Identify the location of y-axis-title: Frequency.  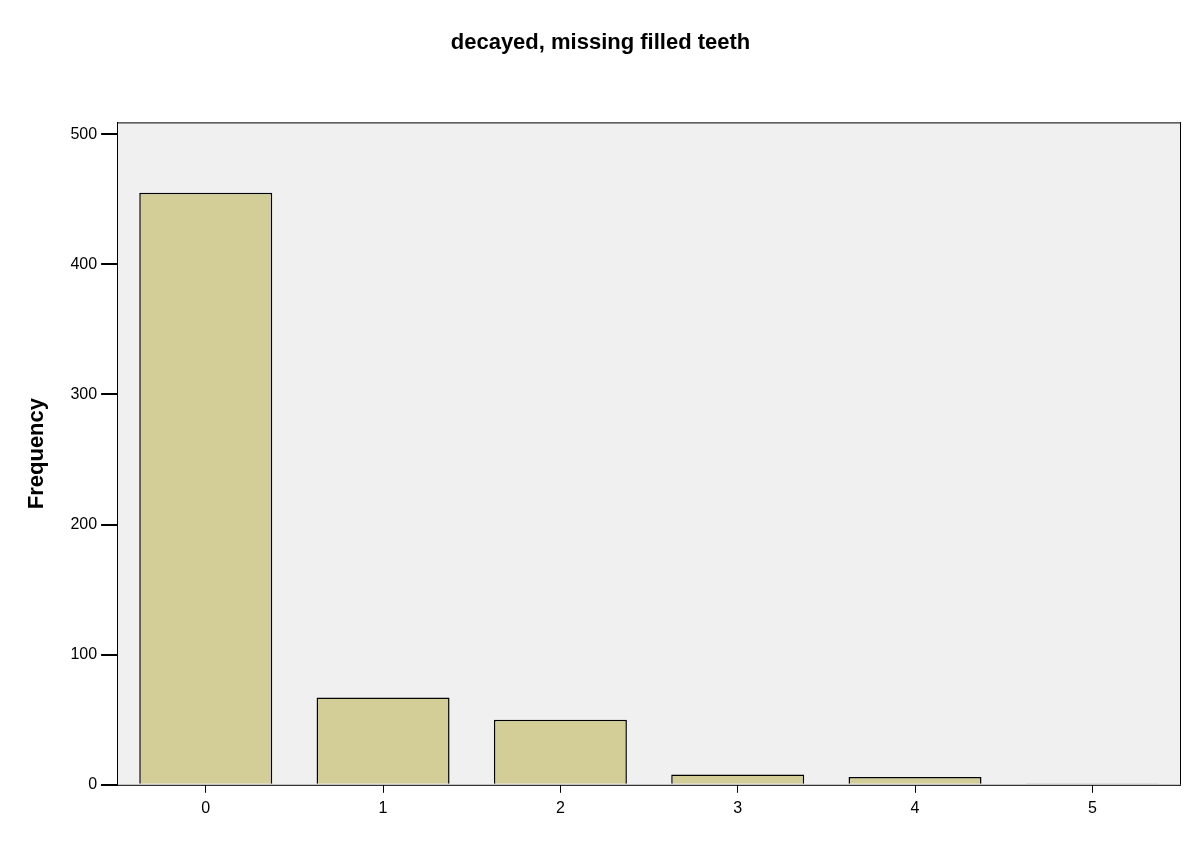
(36, 453).